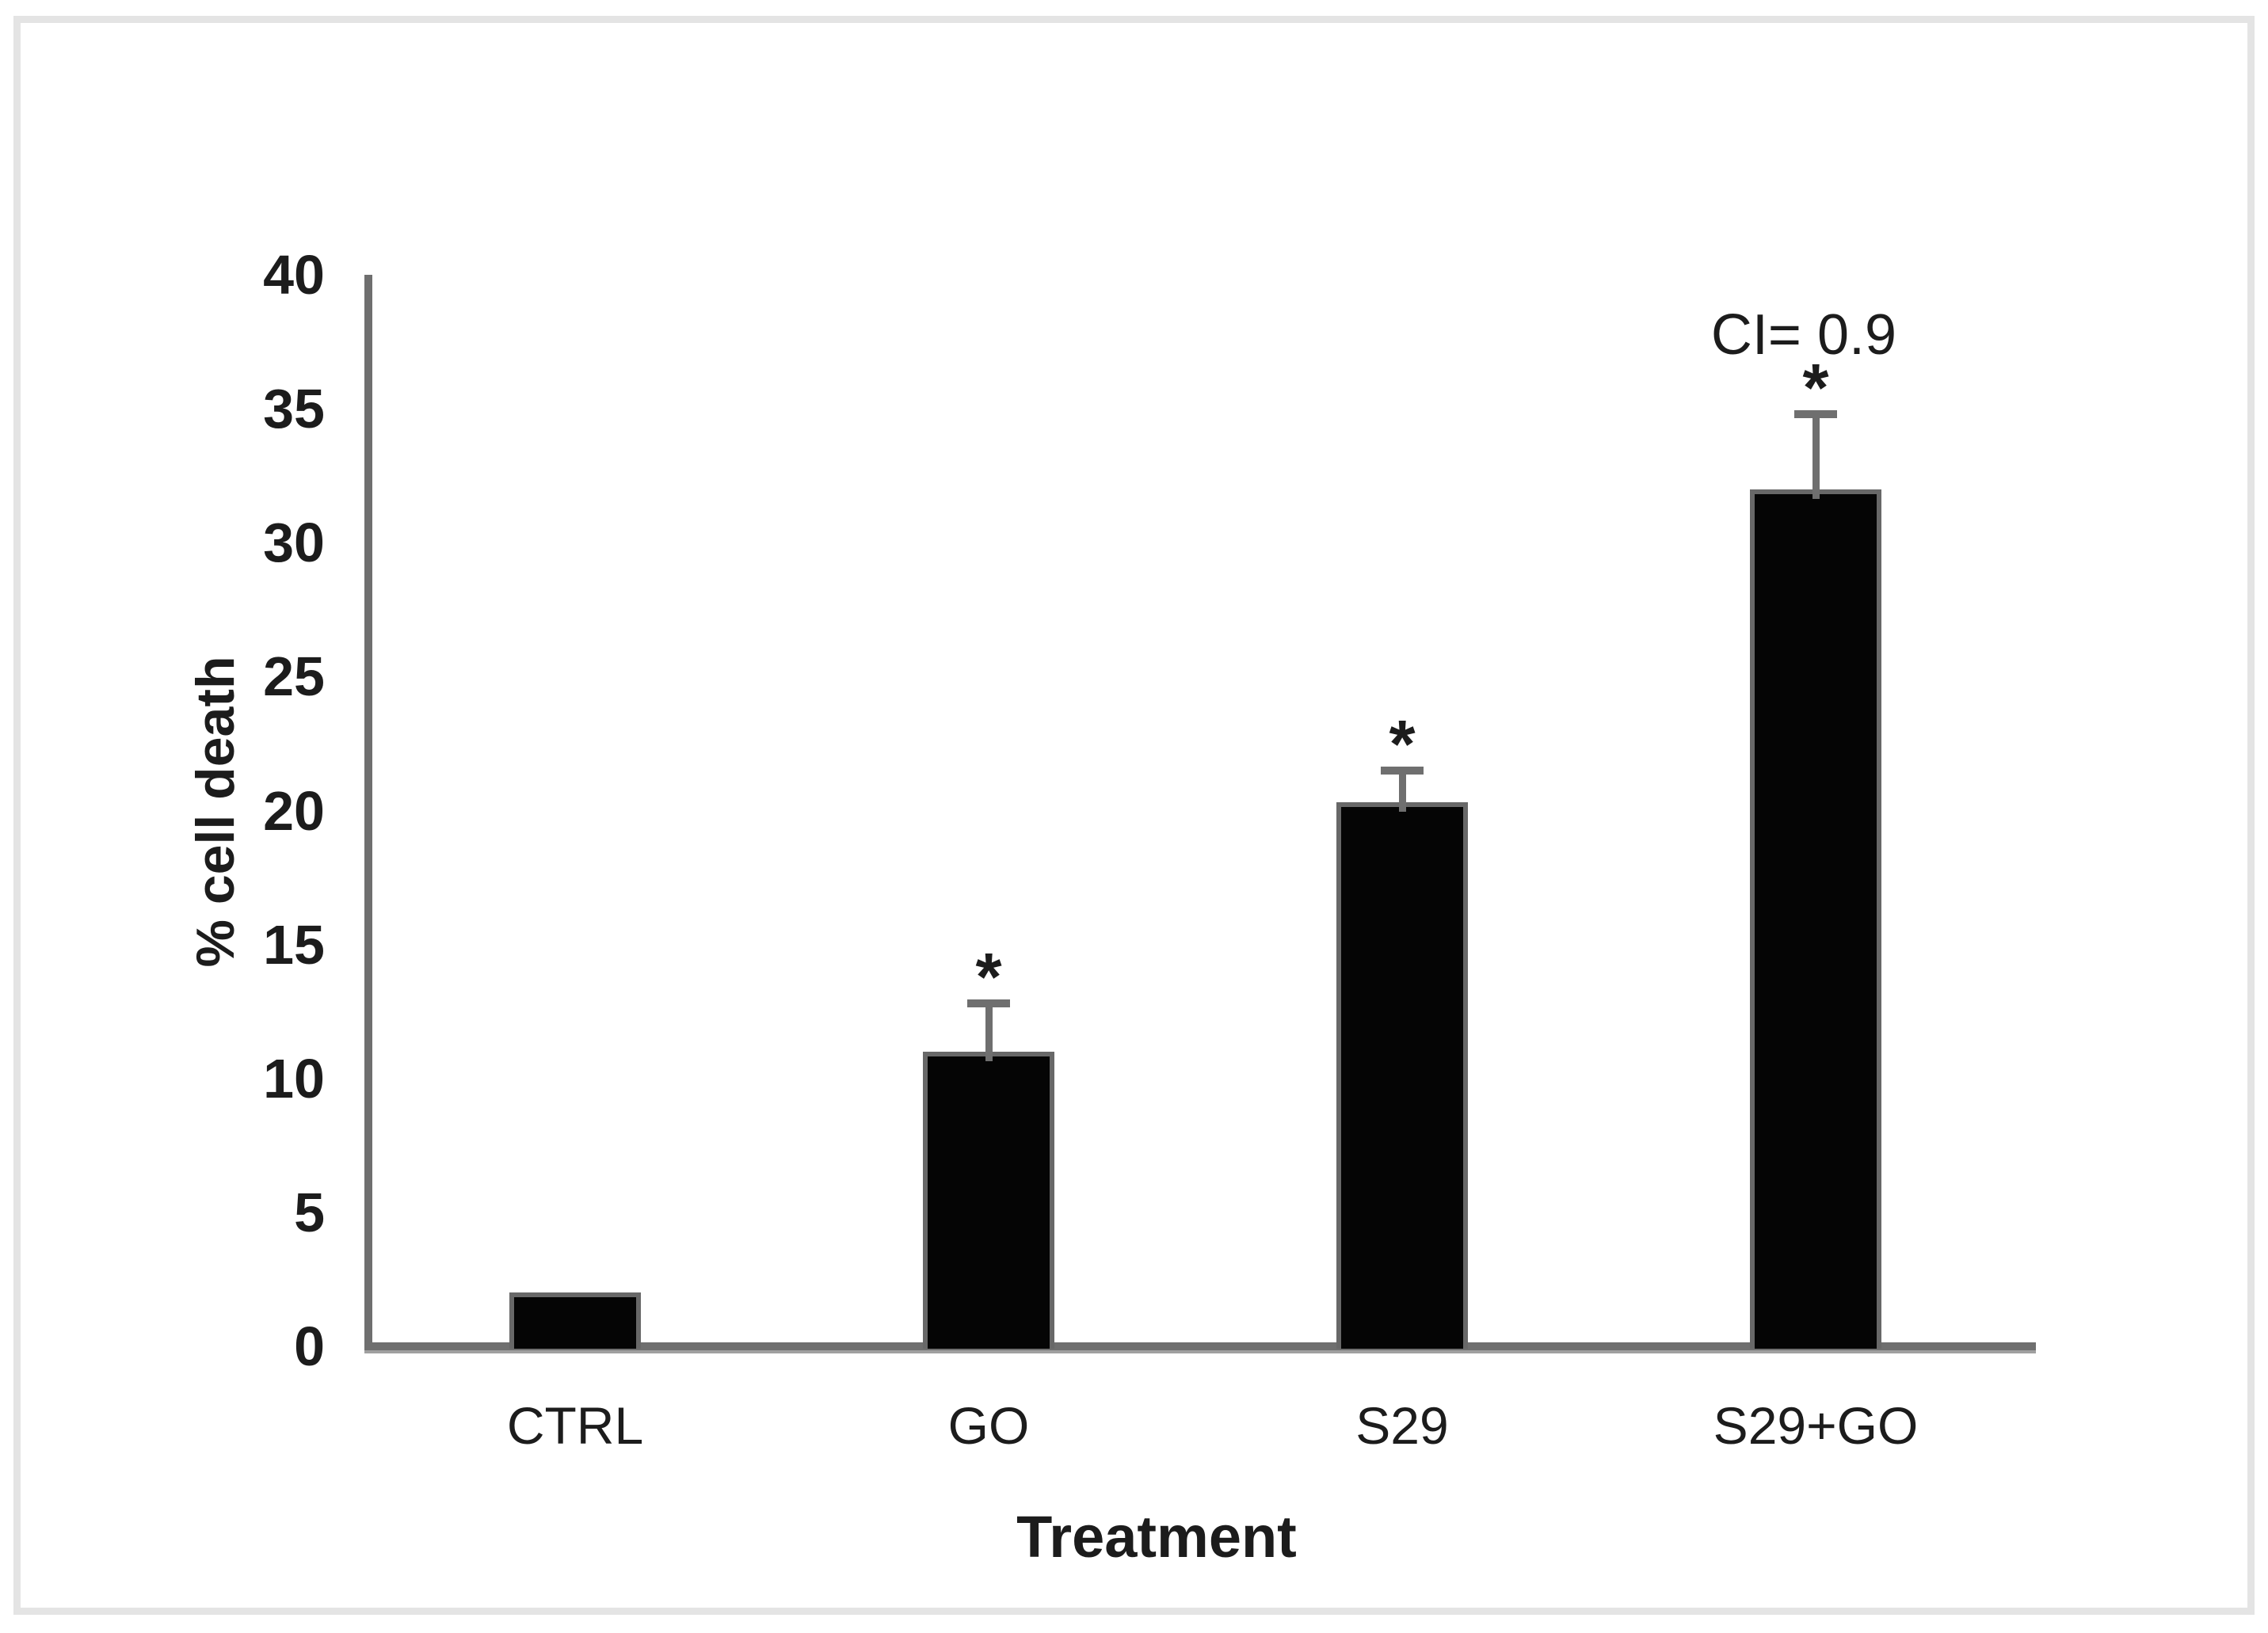 The height and width of the screenshot is (1633, 2268). I want to click on x-category-label: S29, so click(1402, 1425).